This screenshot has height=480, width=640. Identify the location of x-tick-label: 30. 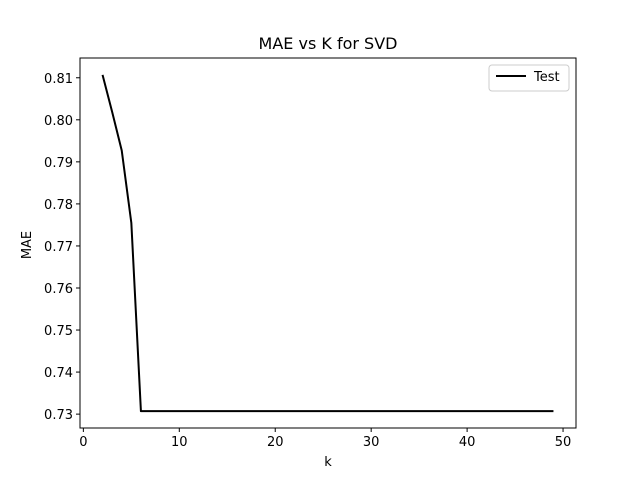
(371, 442).